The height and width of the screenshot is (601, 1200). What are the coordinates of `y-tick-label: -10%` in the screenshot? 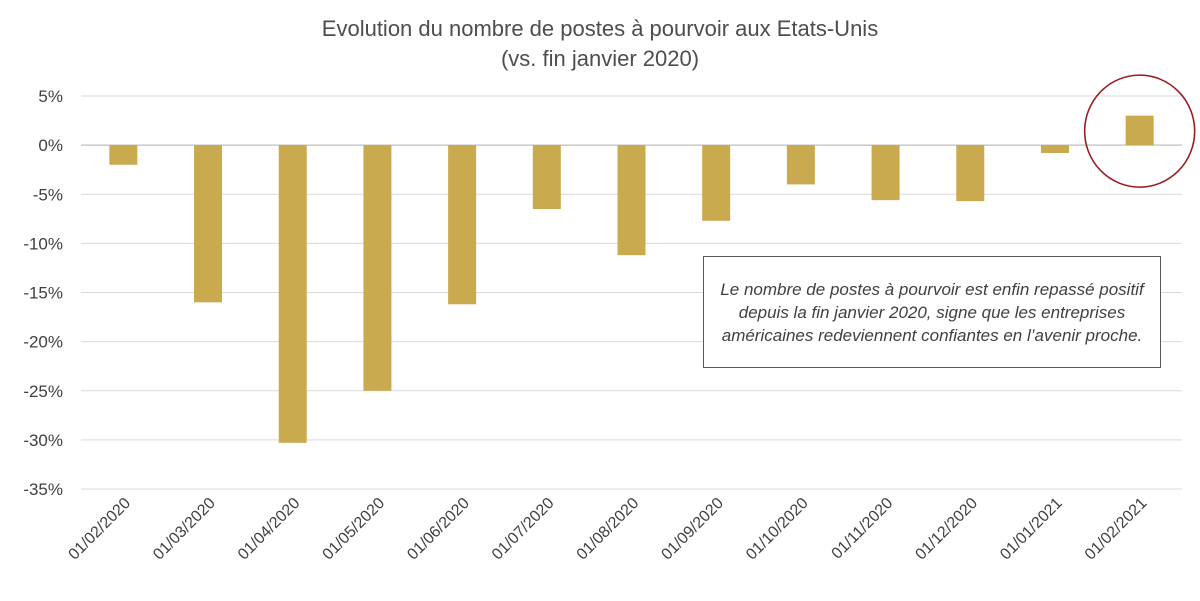 It's located at (43, 243).